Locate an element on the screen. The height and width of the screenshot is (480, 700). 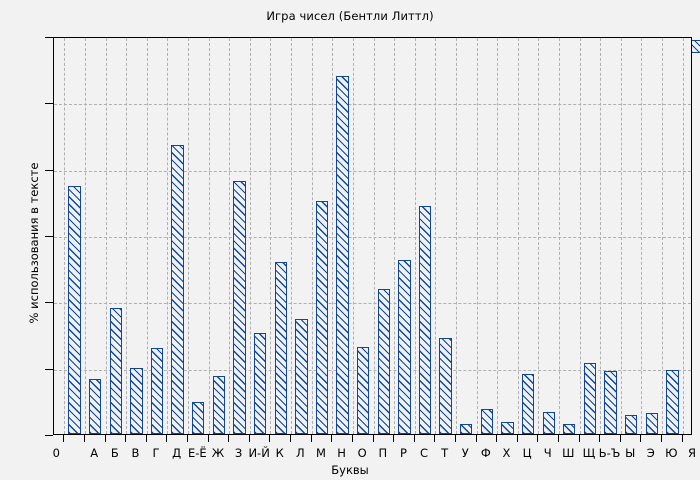
bar-Н is located at coordinates (322, 317).